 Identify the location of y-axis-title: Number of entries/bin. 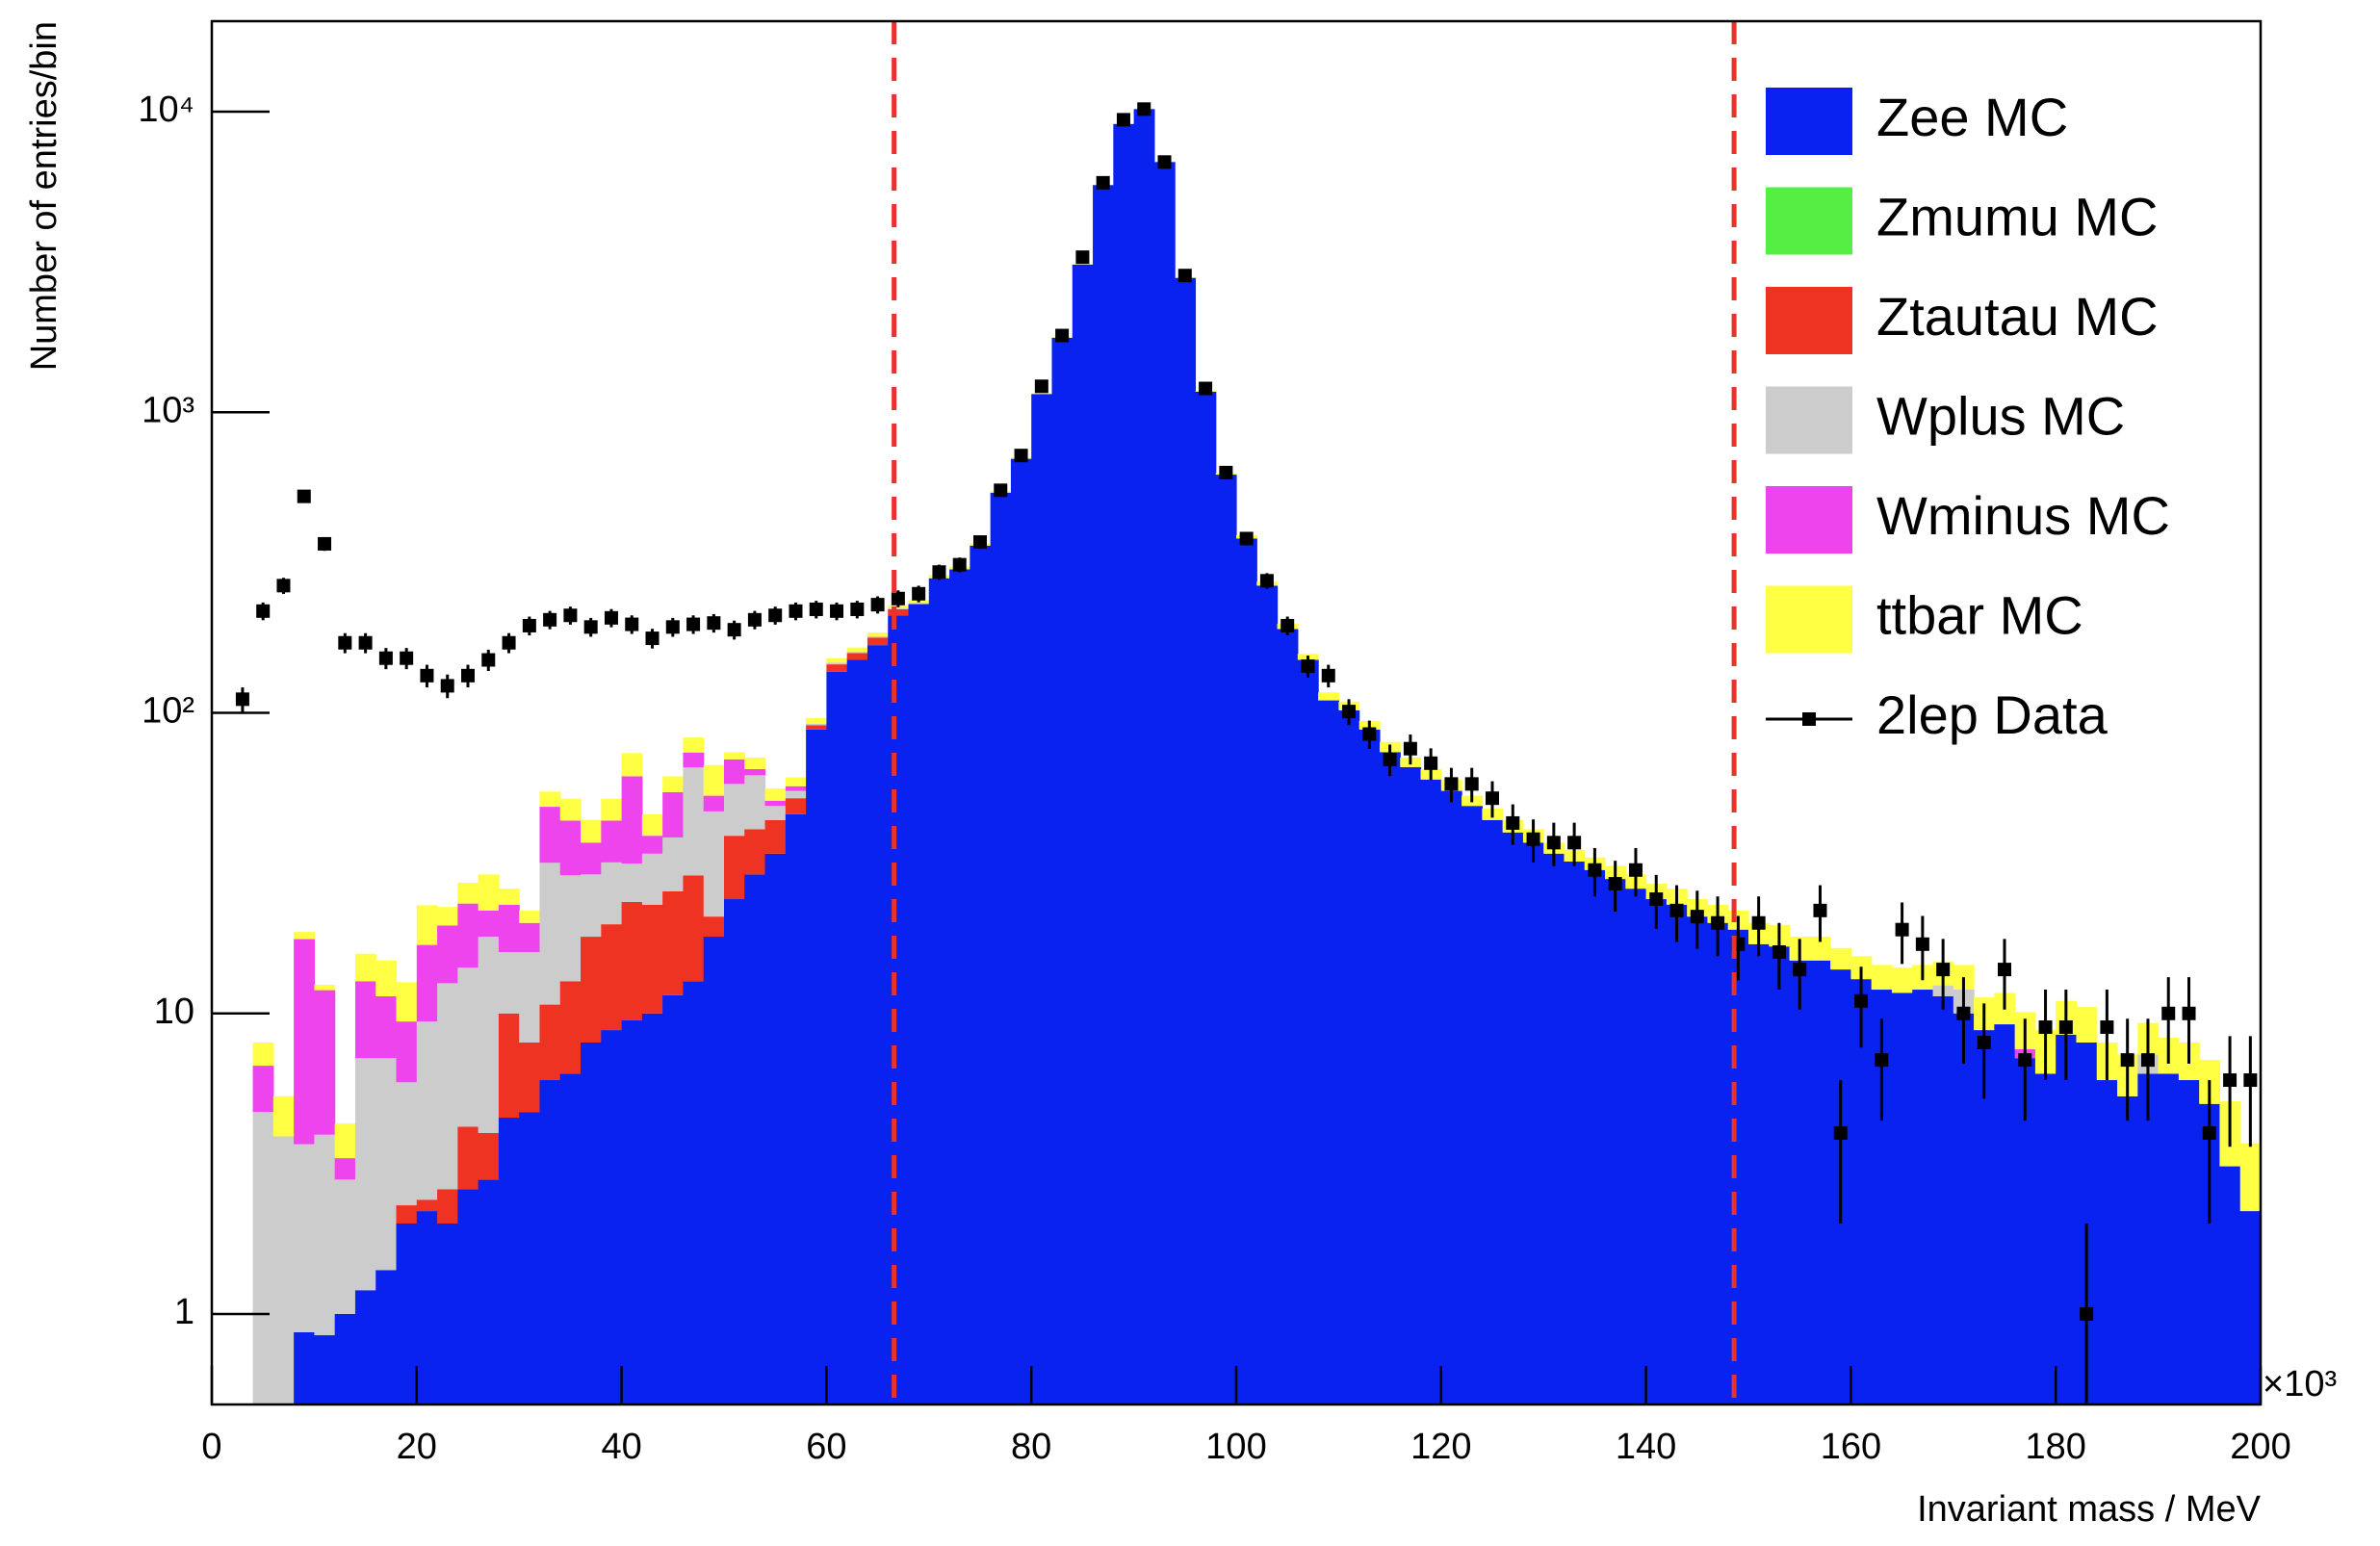
(45, 196).